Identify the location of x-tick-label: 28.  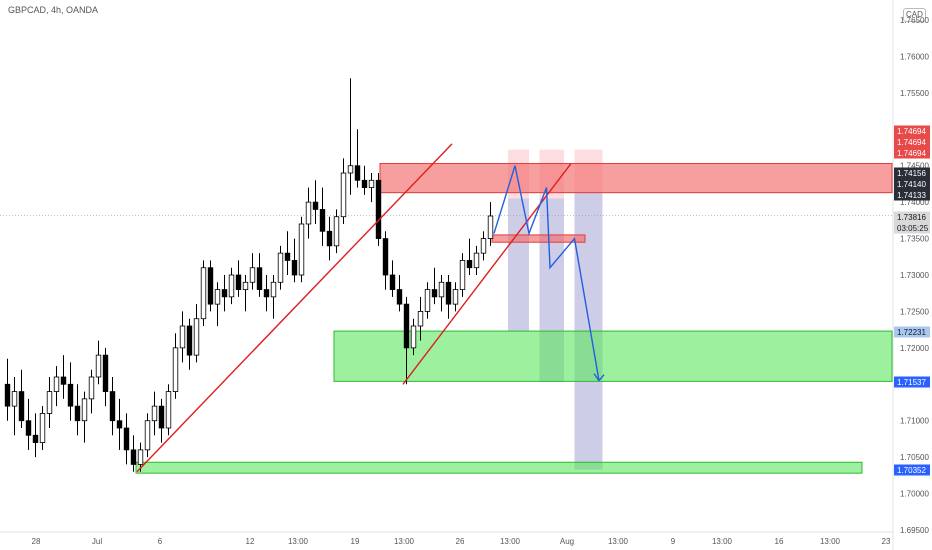
(36, 541).